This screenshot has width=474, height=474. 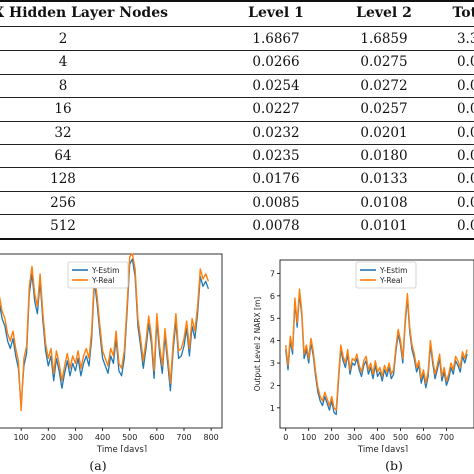 What do you see at coordinates (384, 226) in the screenshot?
I see `row-level2-cell: 0.0101` at bounding box center [384, 226].